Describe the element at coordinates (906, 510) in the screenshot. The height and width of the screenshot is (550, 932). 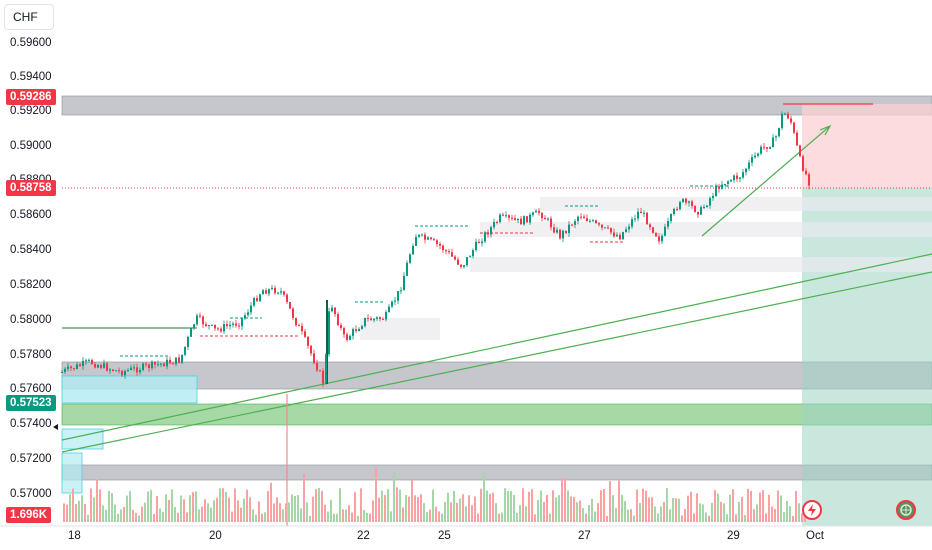
I see `globe-icon` at that location.